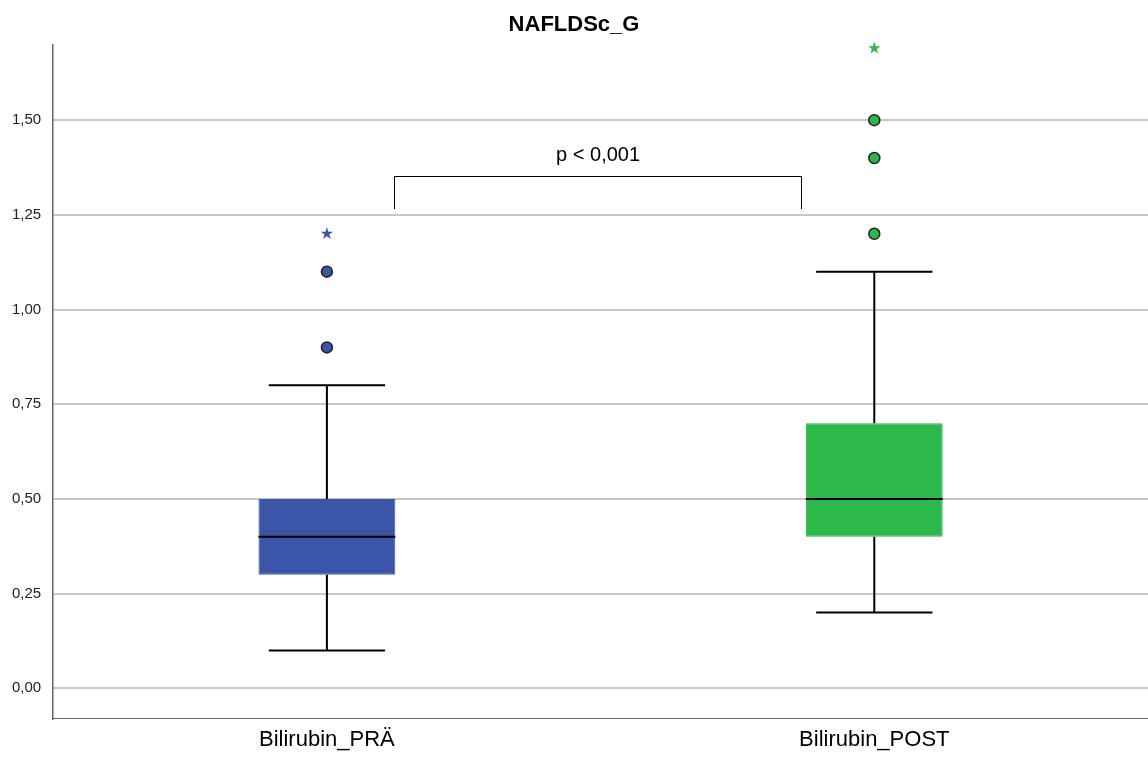 This screenshot has width=1148, height=765. Describe the element at coordinates (574, 24) in the screenshot. I see `chart-title: NAFLDSc_G` at that location.